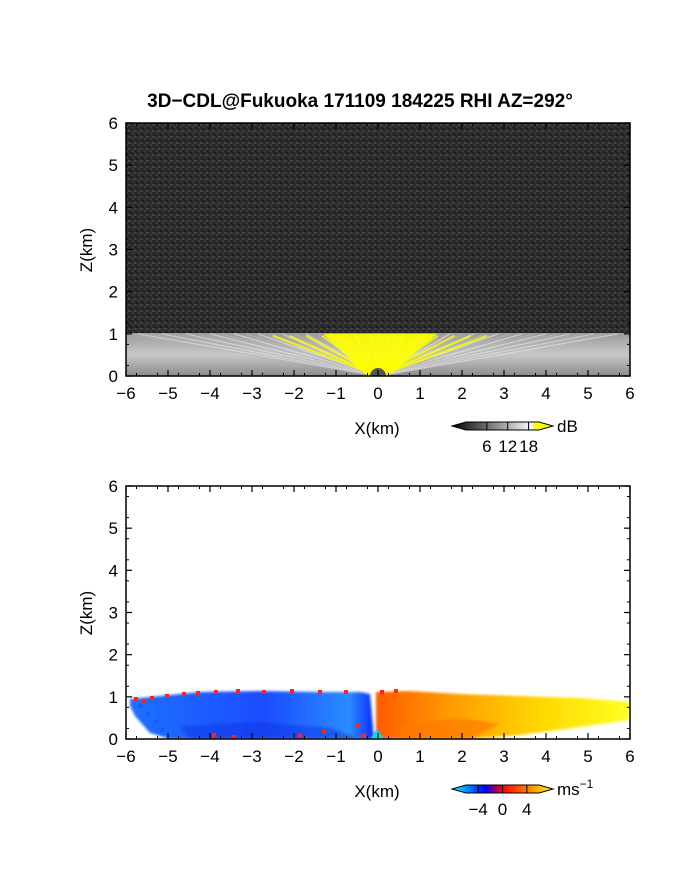 Image resolution: width=680 pixels, height=880 pixels. What do you see at coordinates (486, 446) in the screenshot?
I see `snr-colorbar-tick-label: 6` at bounding box center [486, 446].